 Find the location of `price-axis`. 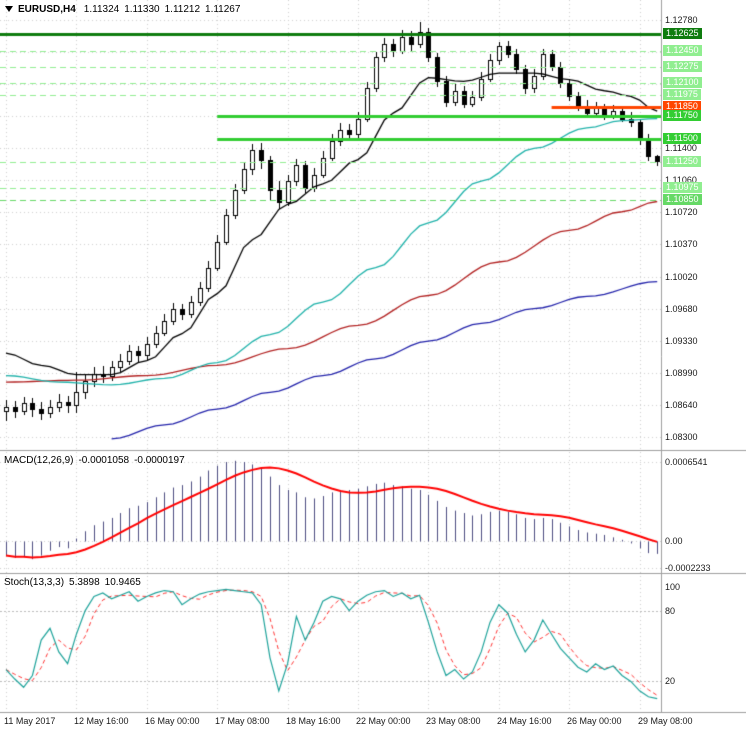

price-axis is located at coordinates (704, 356).